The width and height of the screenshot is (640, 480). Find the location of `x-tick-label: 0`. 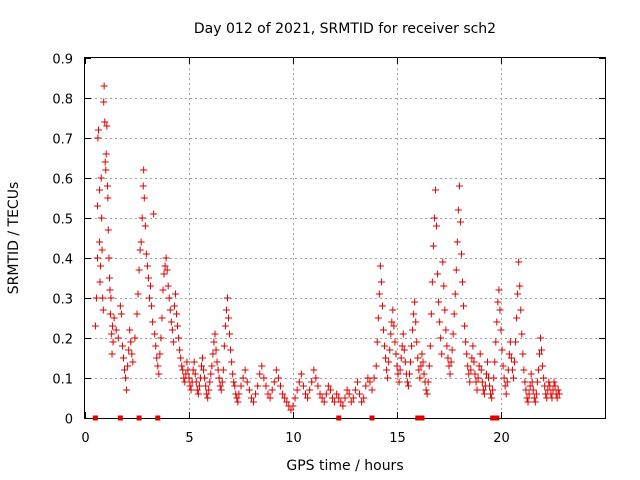

x-tick-label: 0 is located at coordinates (85, 438).